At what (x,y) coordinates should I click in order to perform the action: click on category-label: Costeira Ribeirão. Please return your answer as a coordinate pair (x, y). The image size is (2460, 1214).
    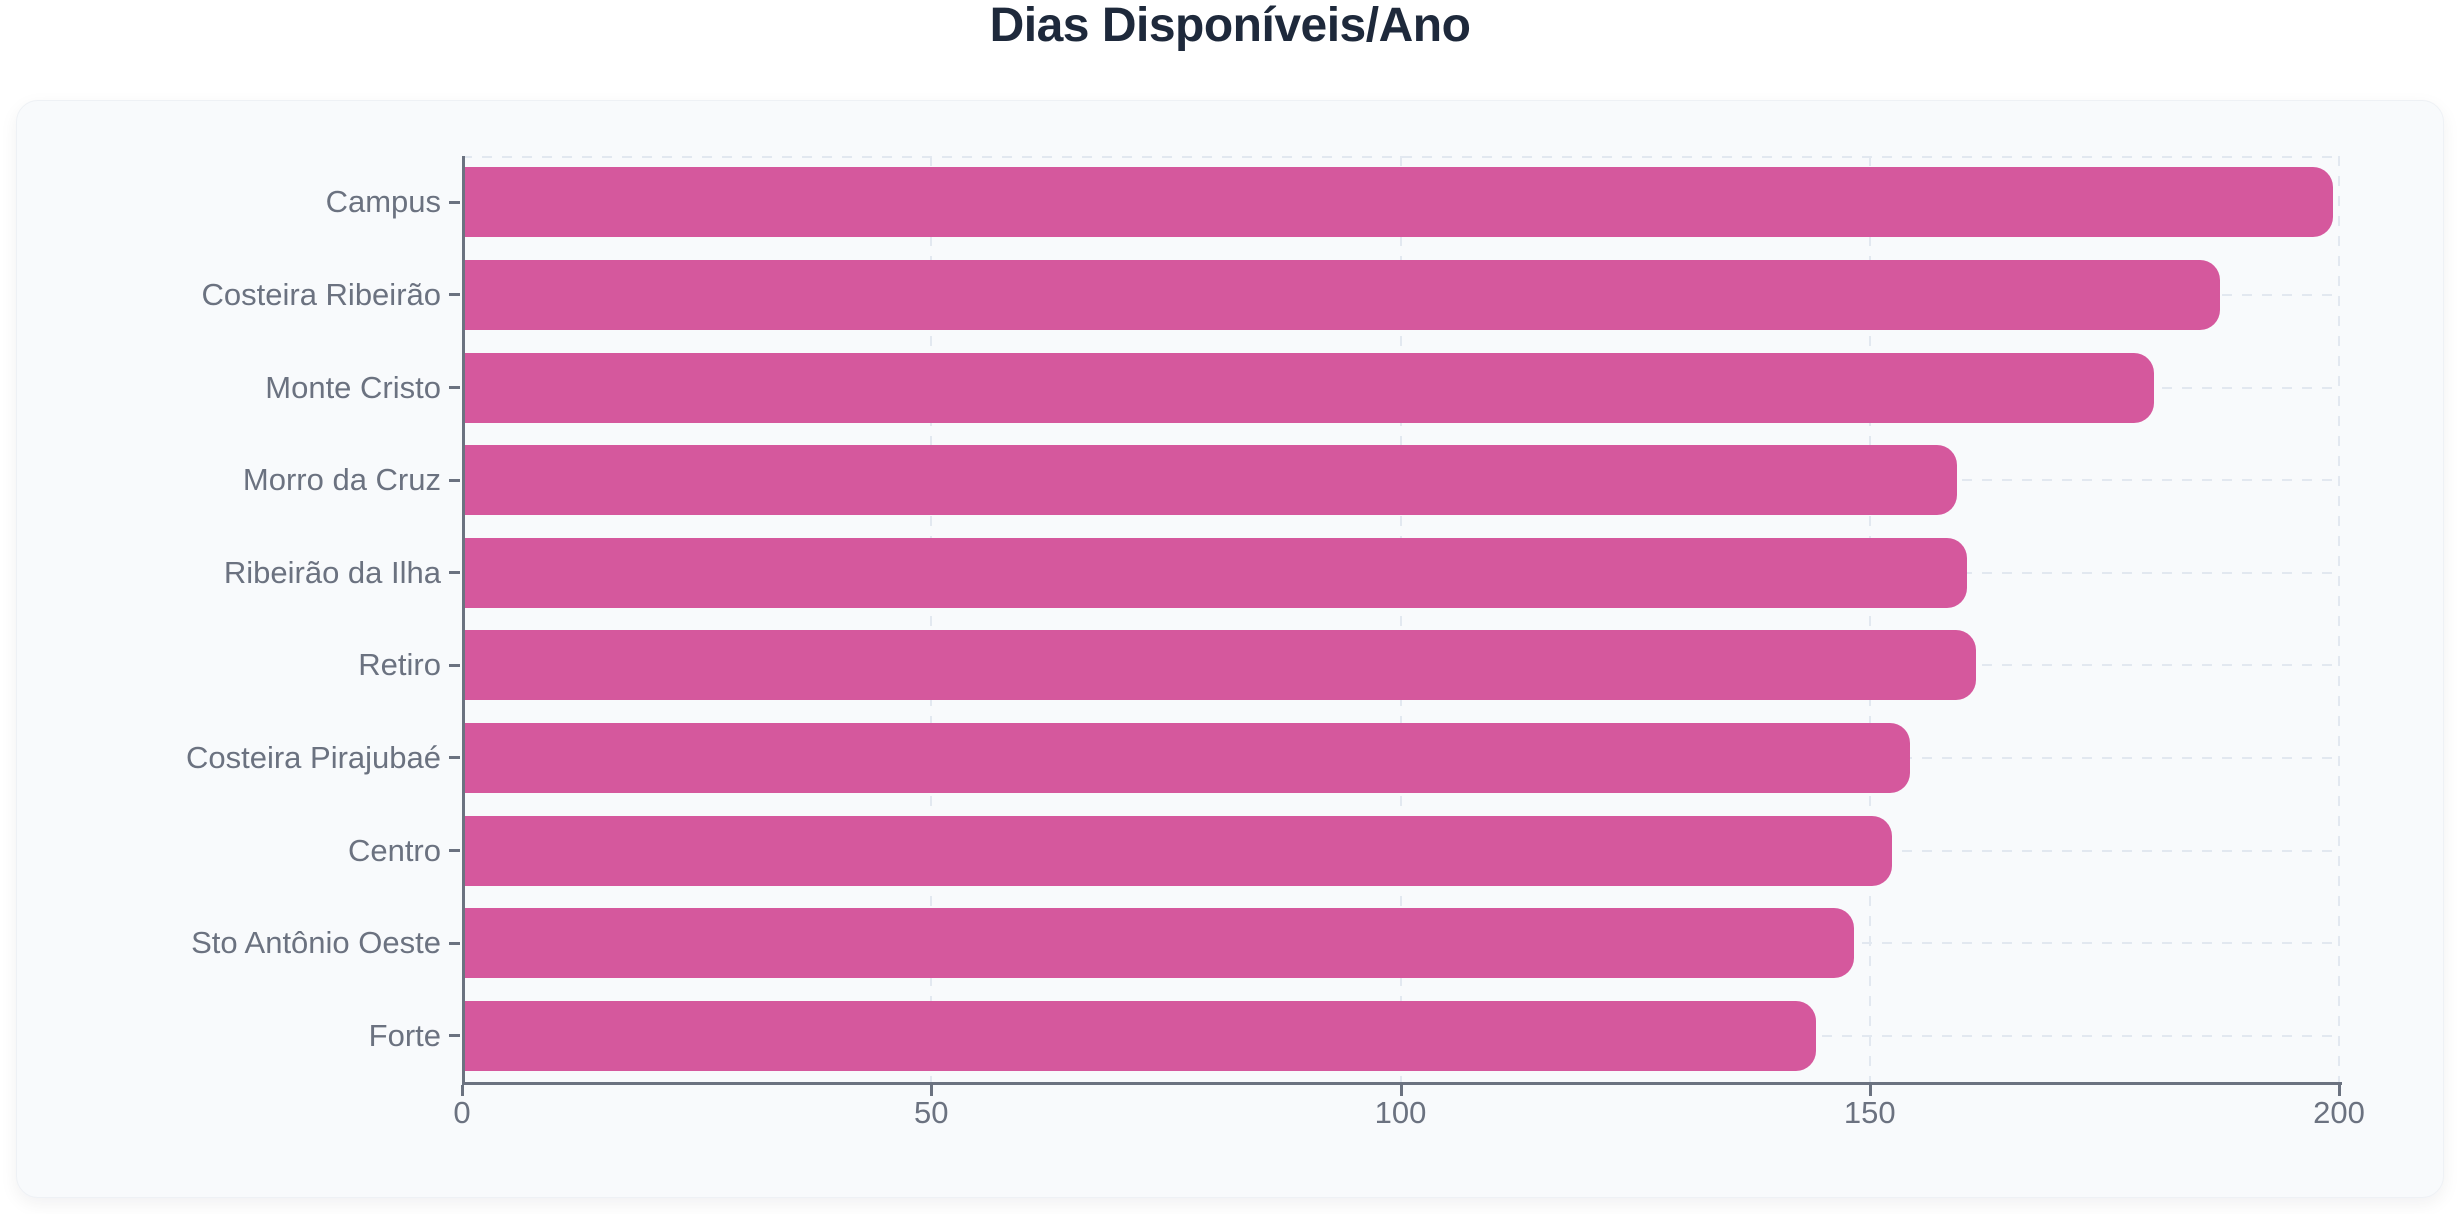
    Looking at the image, I should click on (321, 294).